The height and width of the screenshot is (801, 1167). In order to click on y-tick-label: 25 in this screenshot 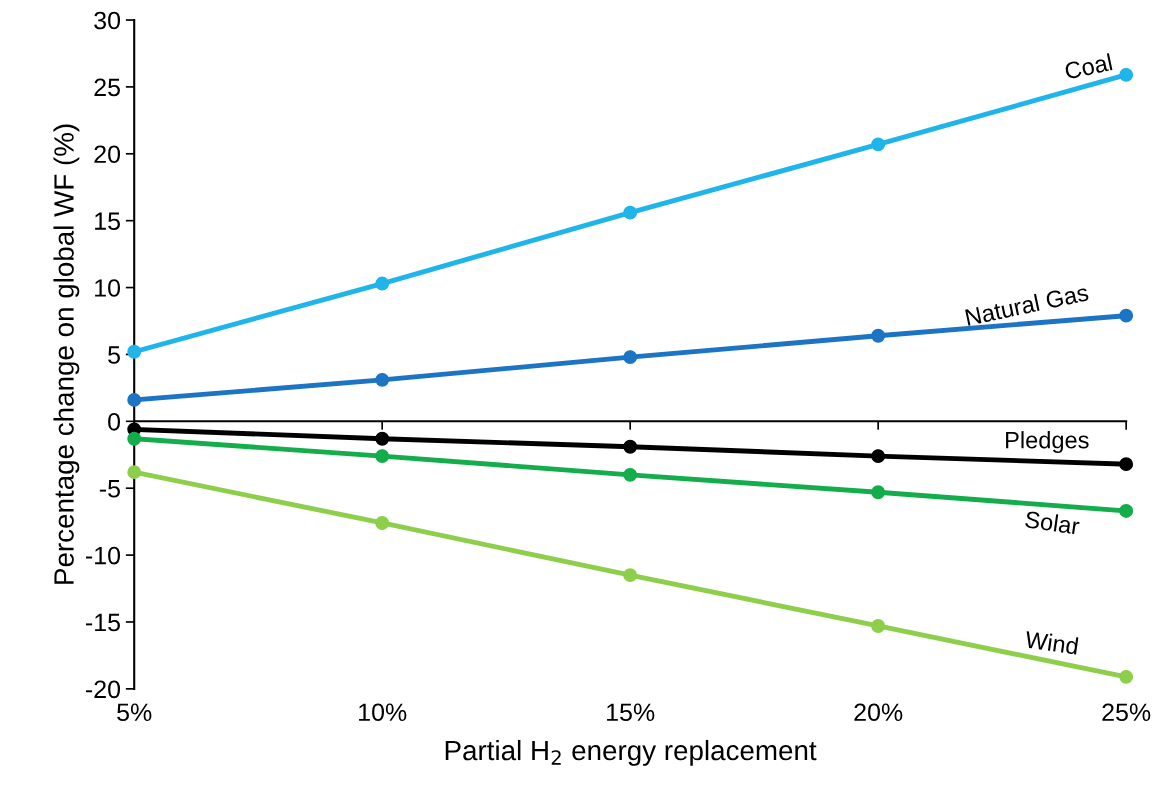, I will do `click(107, 87)`.